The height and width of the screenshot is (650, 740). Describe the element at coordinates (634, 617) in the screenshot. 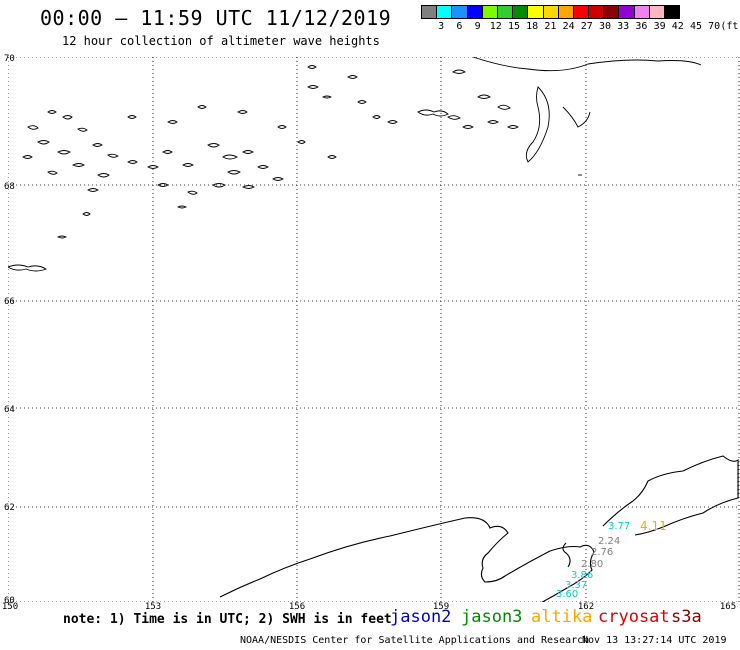

I see `satellite-cryosat: cryosat` at that location.